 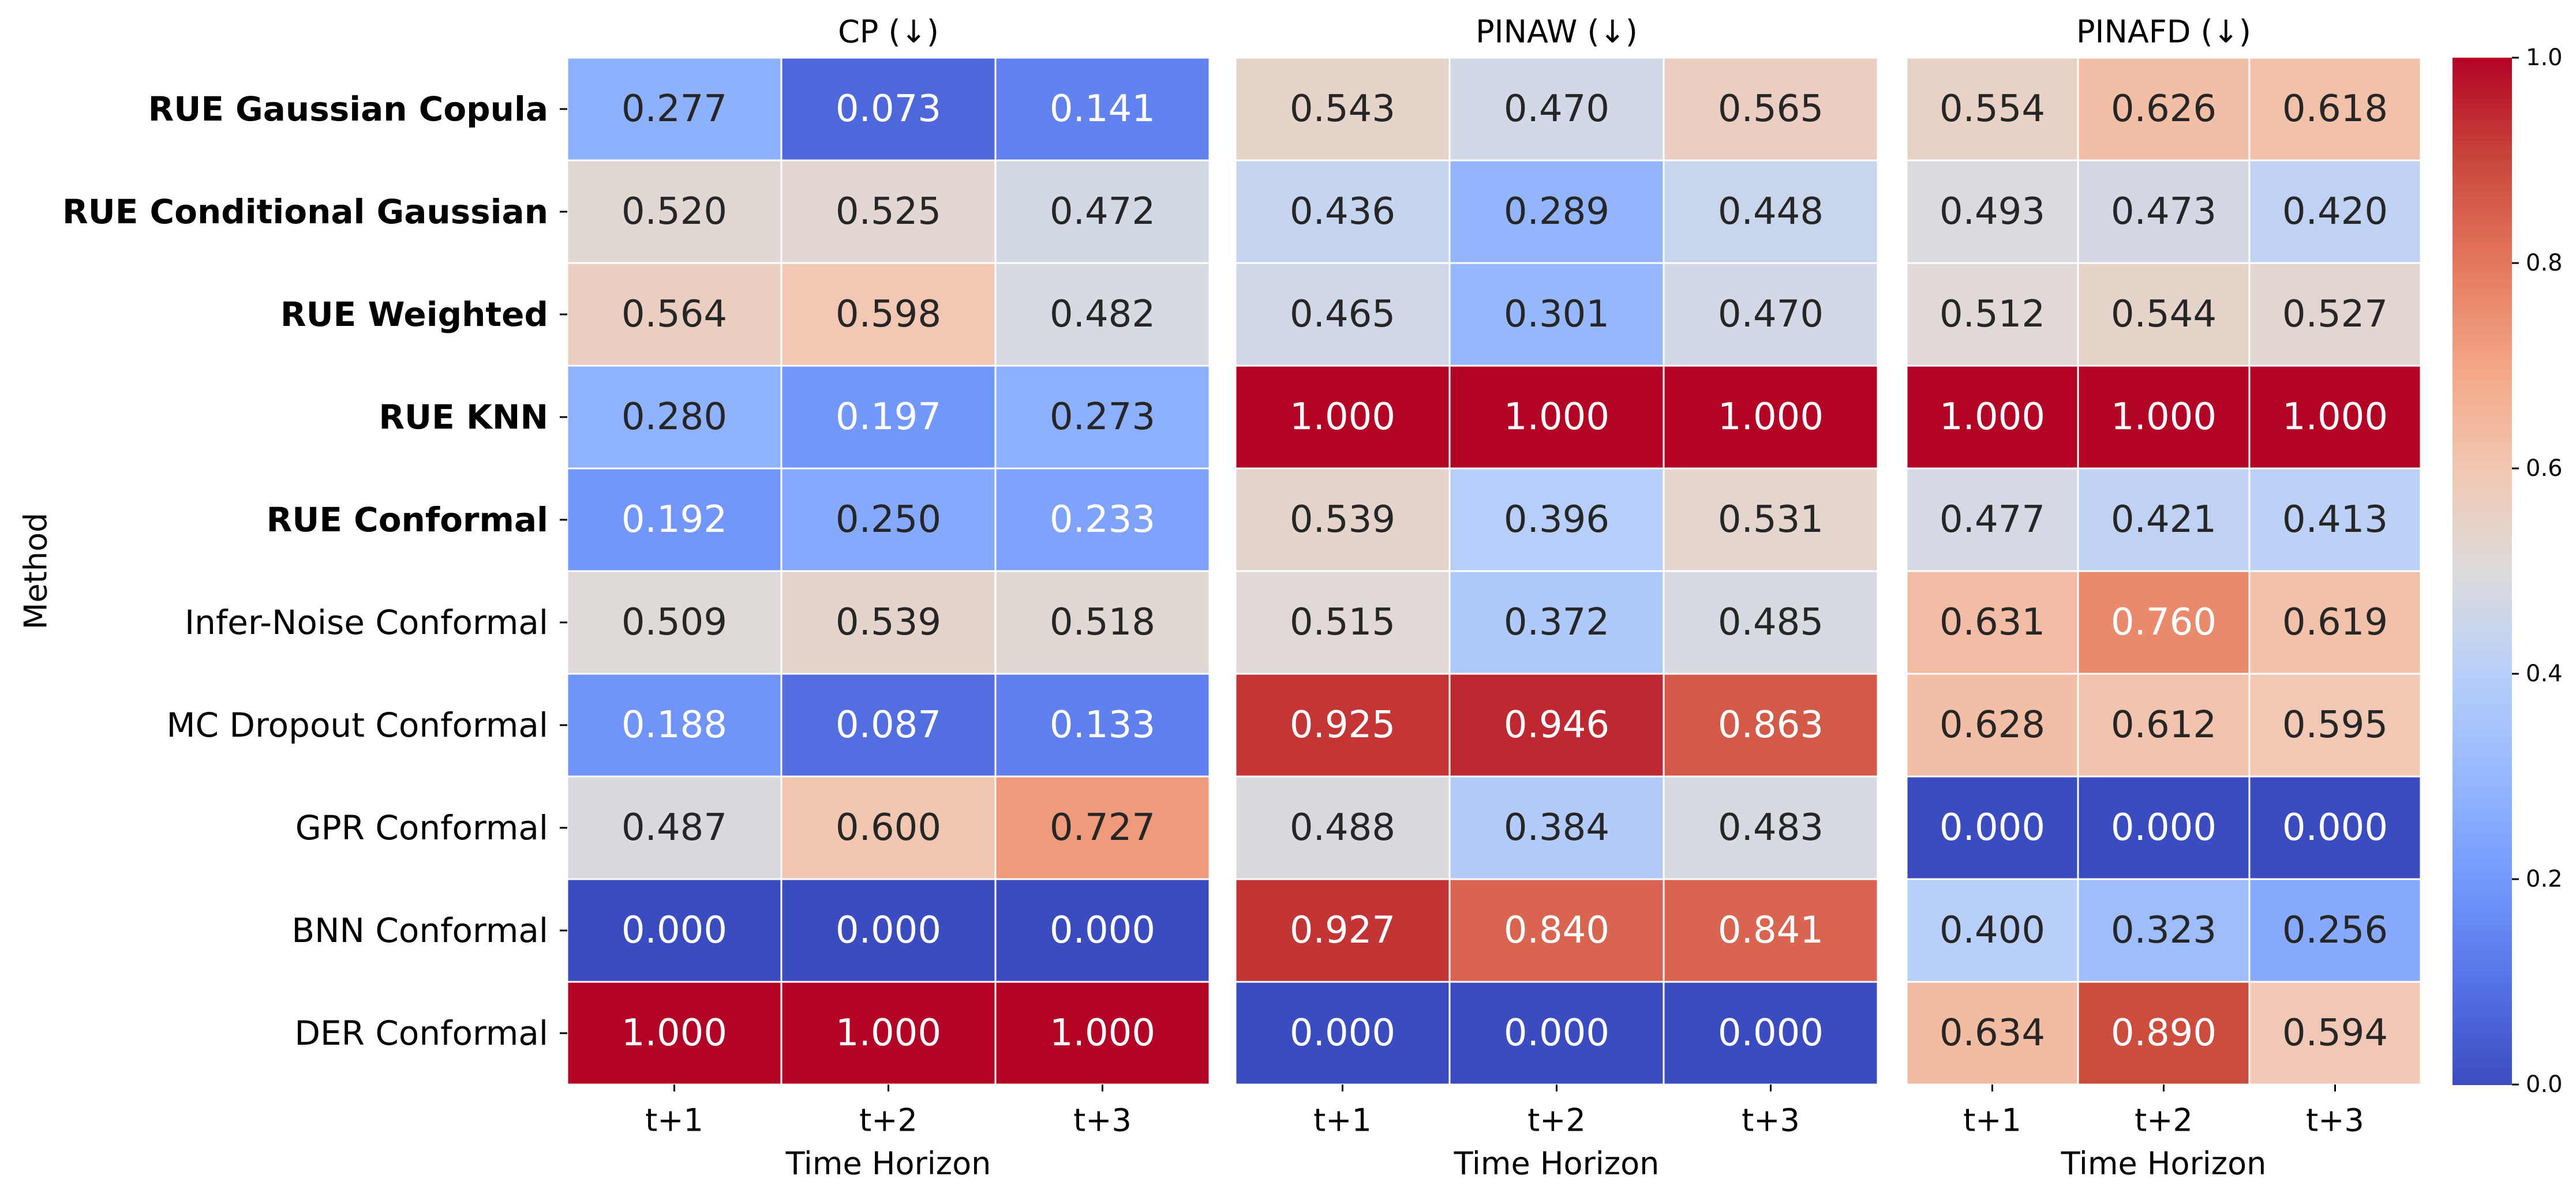 I want to click on cell-value-label: 0.289, so click(x=1556, y=212).